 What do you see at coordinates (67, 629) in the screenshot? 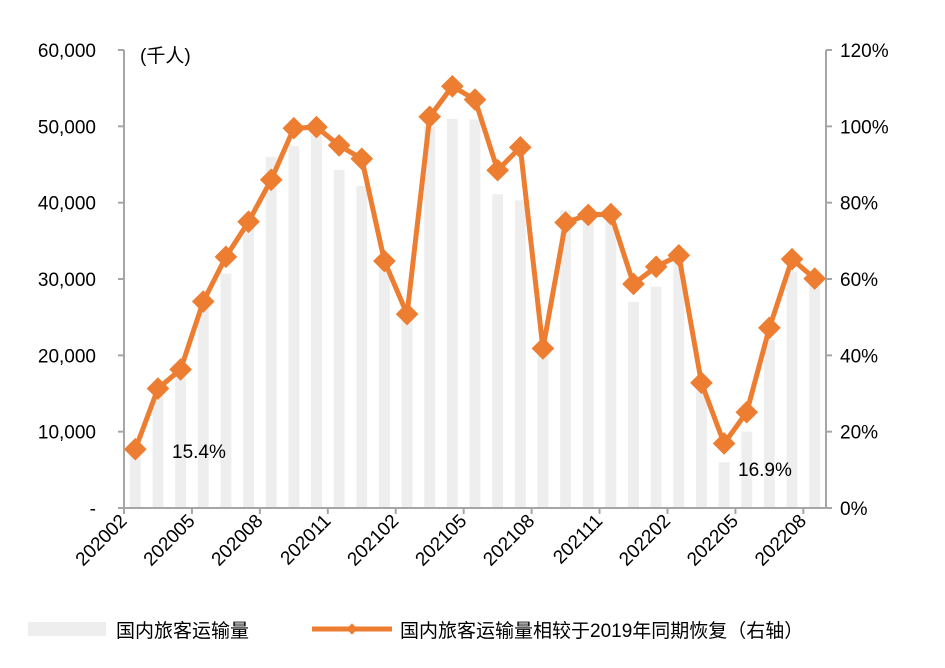
I see `legend-bar-swatch` at bounding box center [67, 629].